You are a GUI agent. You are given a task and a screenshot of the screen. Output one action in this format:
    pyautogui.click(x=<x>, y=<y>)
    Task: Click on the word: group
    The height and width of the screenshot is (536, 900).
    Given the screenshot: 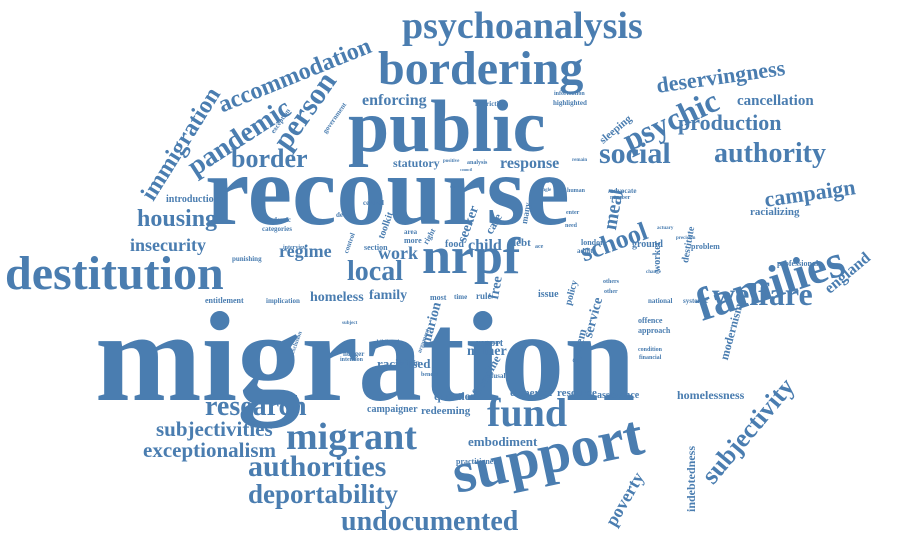 What is the action you would take?
    pyautogui.click(x=492, y=343)
    